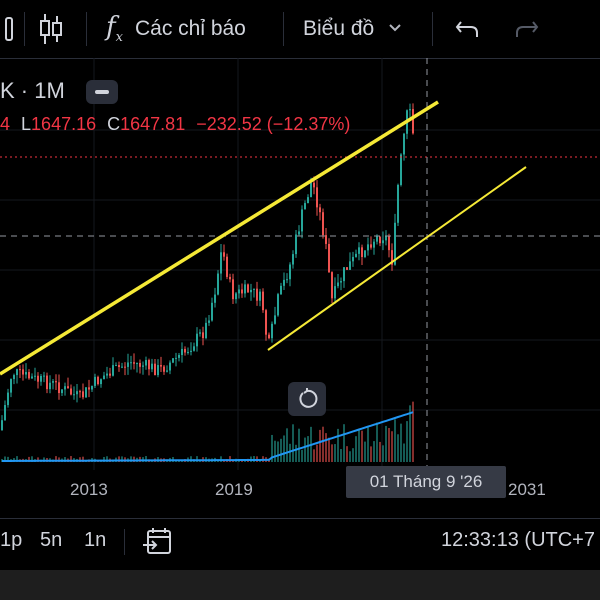 The width and height of the screenshot is (600, 600). I want to click on chart-type-dropdown: Biểu đồ, so click(352, 29).